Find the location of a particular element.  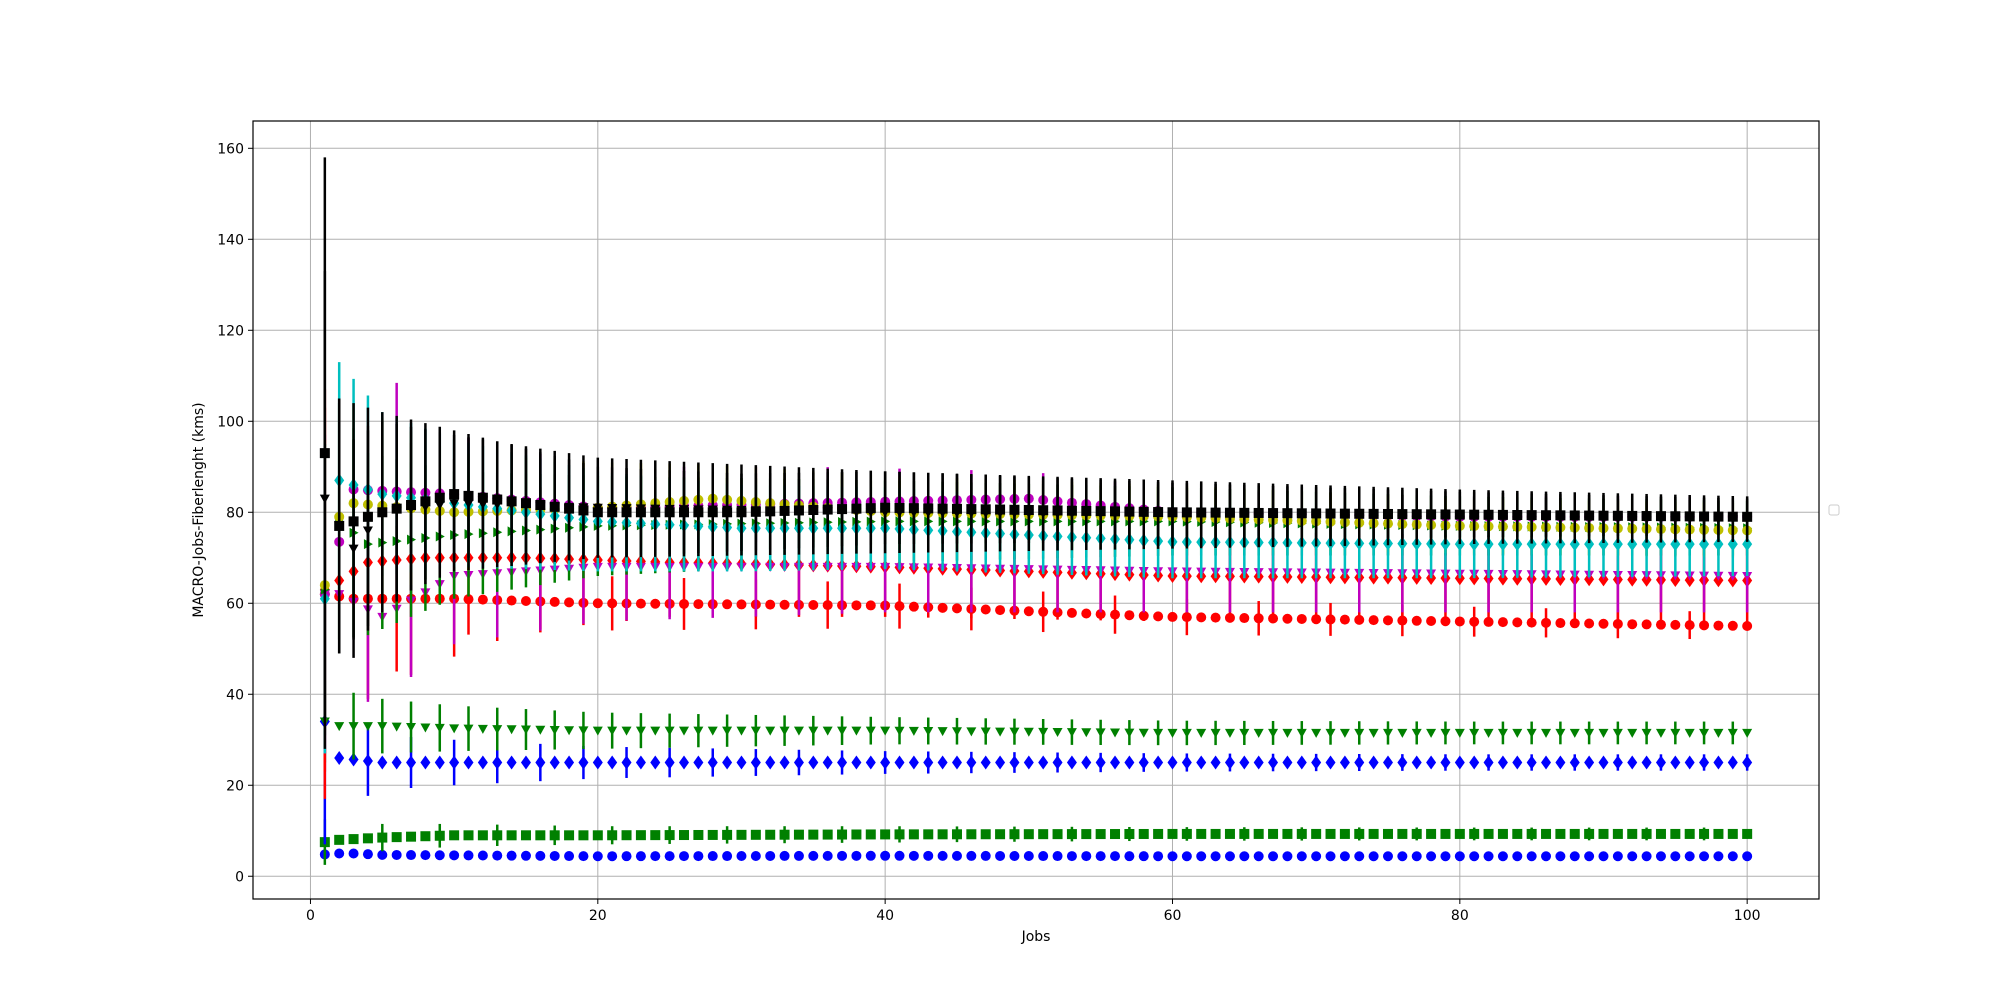

y-tick-label: 140 is located at coordinates (230, 240).